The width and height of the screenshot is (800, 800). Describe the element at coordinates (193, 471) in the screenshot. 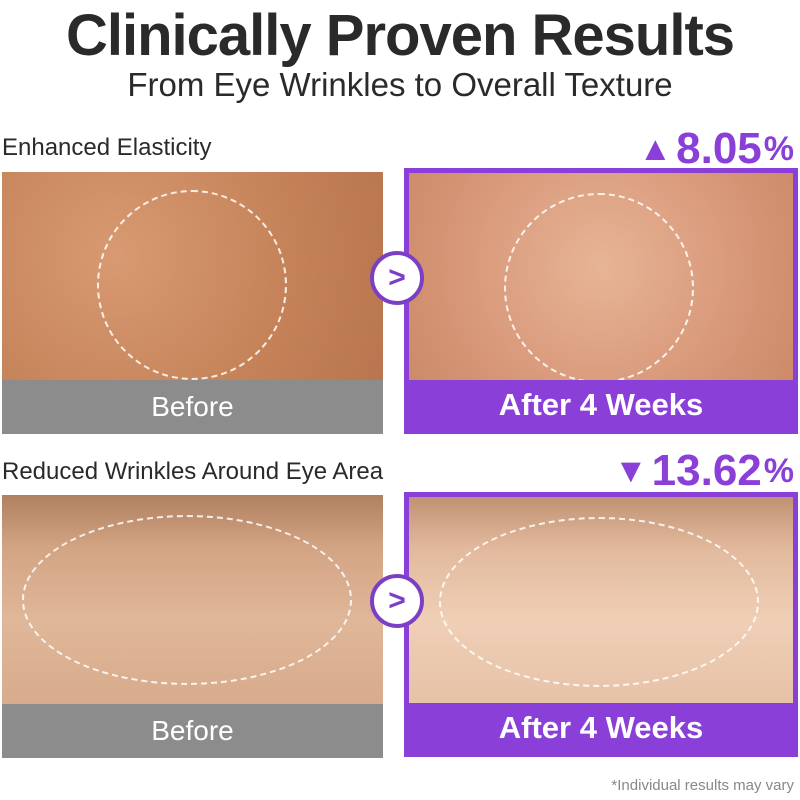

I see `section-label: Reduced Wrinkles Around Eye Area` at that location.